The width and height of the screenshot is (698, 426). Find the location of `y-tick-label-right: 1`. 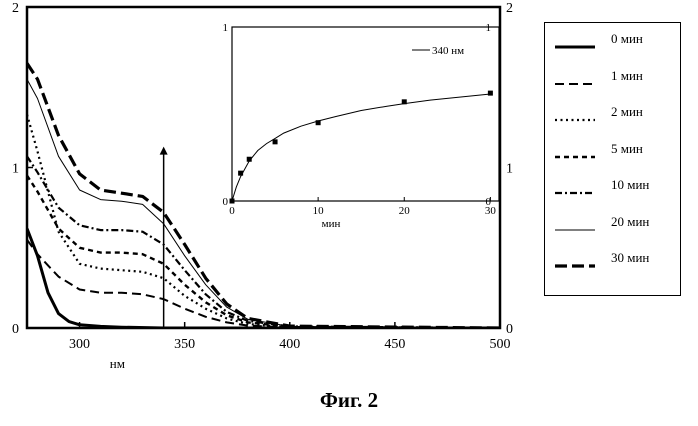

y-tick-label-right: 1 is located at coordinates (509, 169).